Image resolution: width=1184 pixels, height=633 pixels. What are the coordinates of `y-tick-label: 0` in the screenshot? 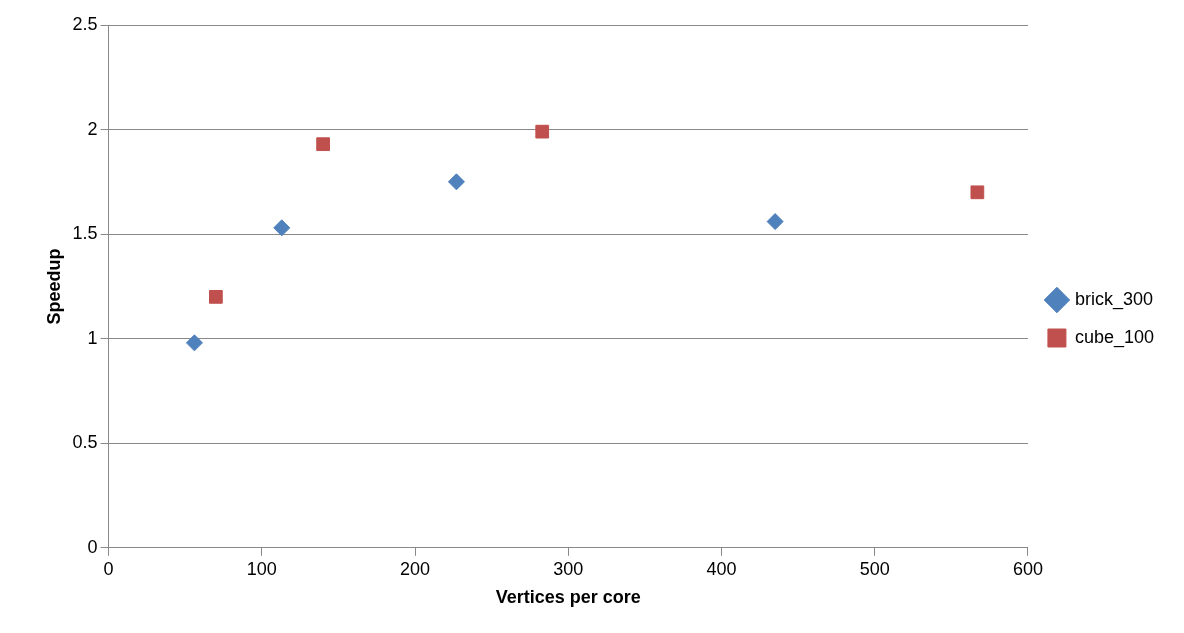 It's located at (92, 546).